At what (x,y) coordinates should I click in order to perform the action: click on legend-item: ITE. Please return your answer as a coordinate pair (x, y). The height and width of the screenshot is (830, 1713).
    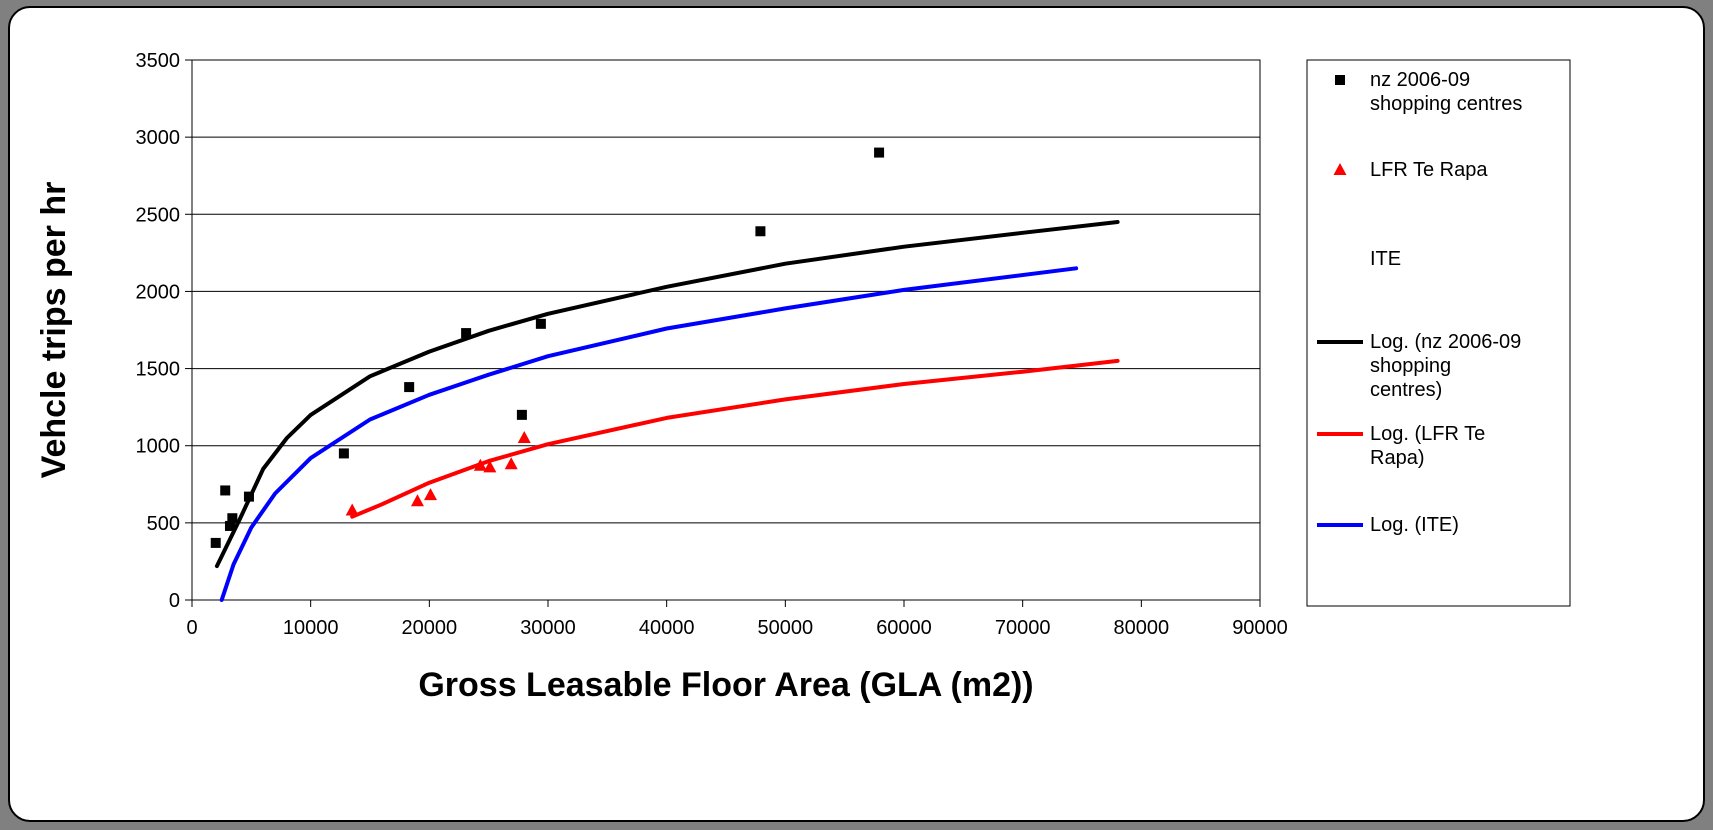
    Looking at the image, I should click on (1385, 259).